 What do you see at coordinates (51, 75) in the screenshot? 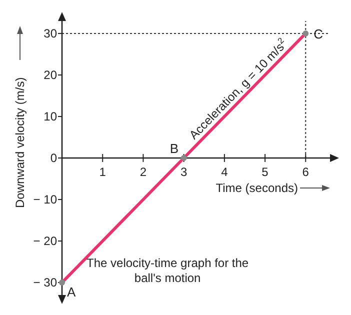
I see `y-tick-label: 20` at bounding box center [51, 75].